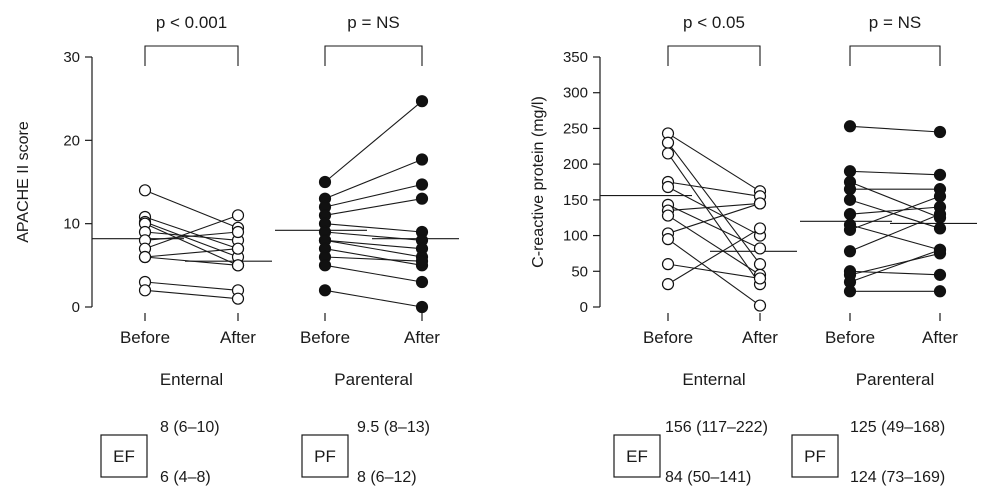 Image resolution: width=991 pixels, height=487 pixels. I want to click on y-tick-label: 200, so click(575, 164).